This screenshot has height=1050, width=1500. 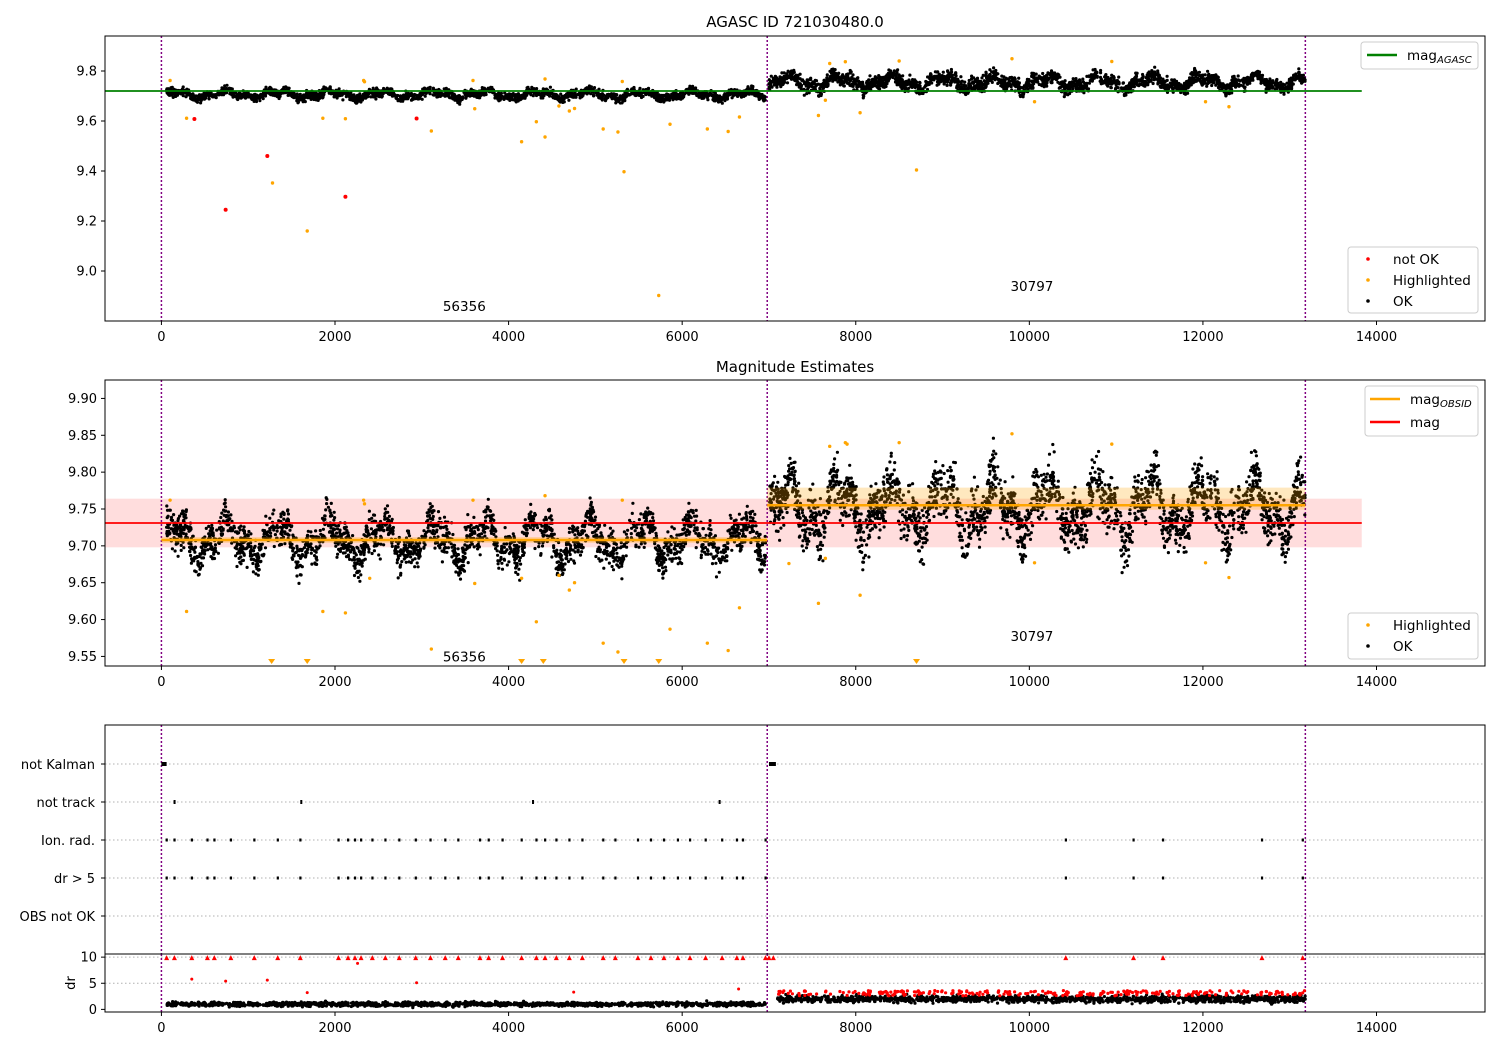 What do you see at coordinates (86, 222) in the screenshot?
I see `y-tick-label: 9.2` at bounding box center [86, 222].